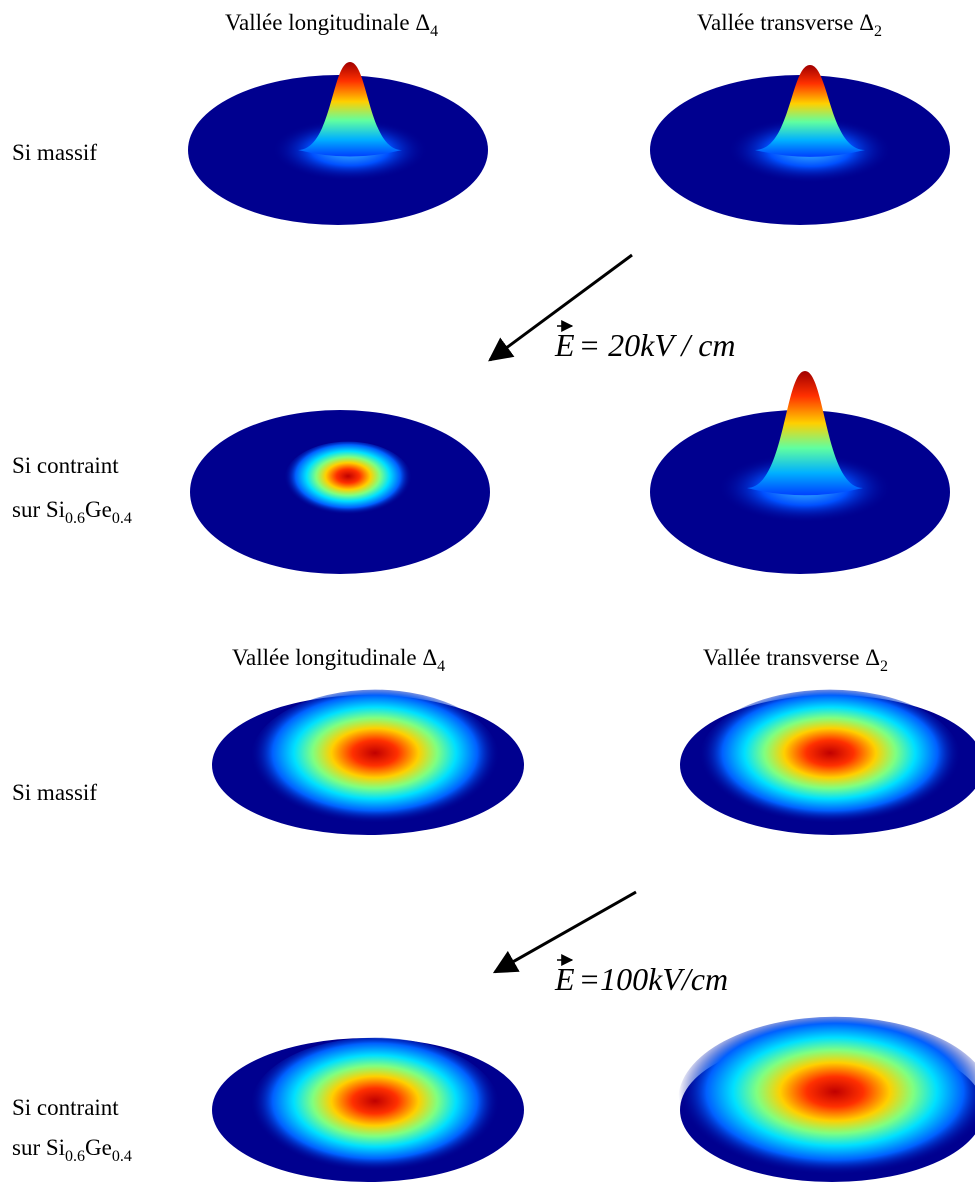  I want to click on field-label: E = 20kV / cm, so click(645, 345).